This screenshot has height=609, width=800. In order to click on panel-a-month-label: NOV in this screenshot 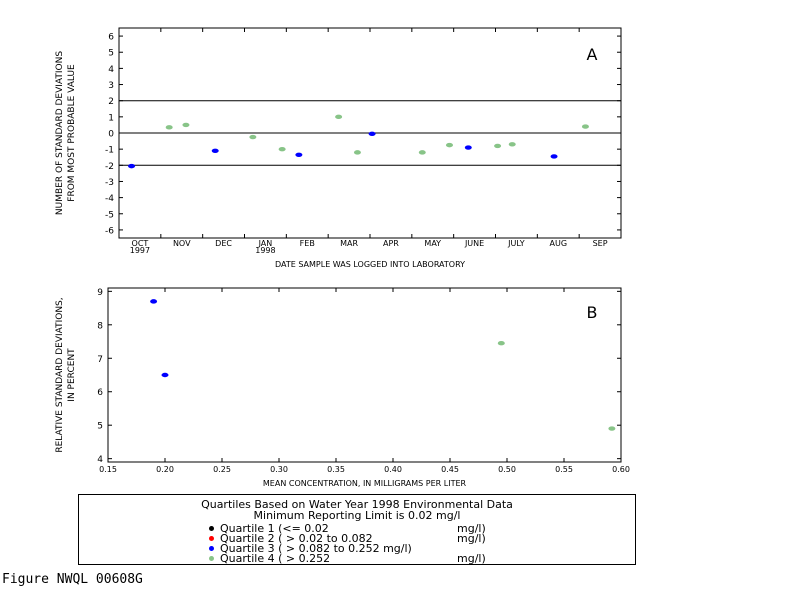, I will do `click(182, 243)`.